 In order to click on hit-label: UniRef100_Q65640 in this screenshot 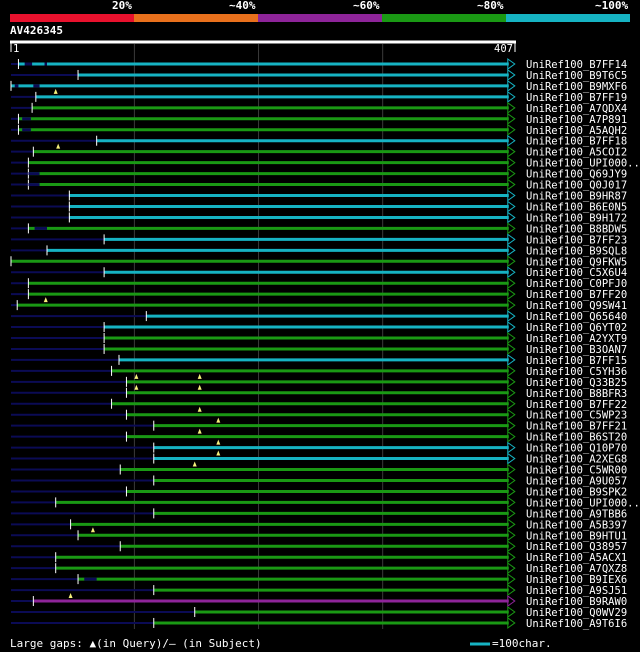, I will do `click(576, 317)`.